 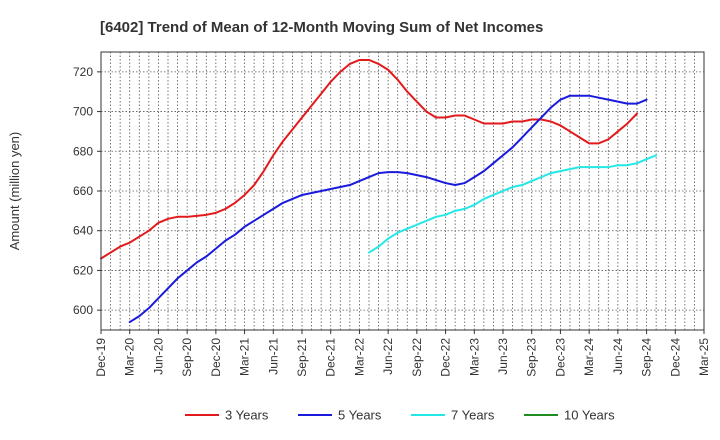 What do you see at coordinates (247, 415) in the screenshot?
I see `legend-label: 3 Years` at bounding box center [247, 415].